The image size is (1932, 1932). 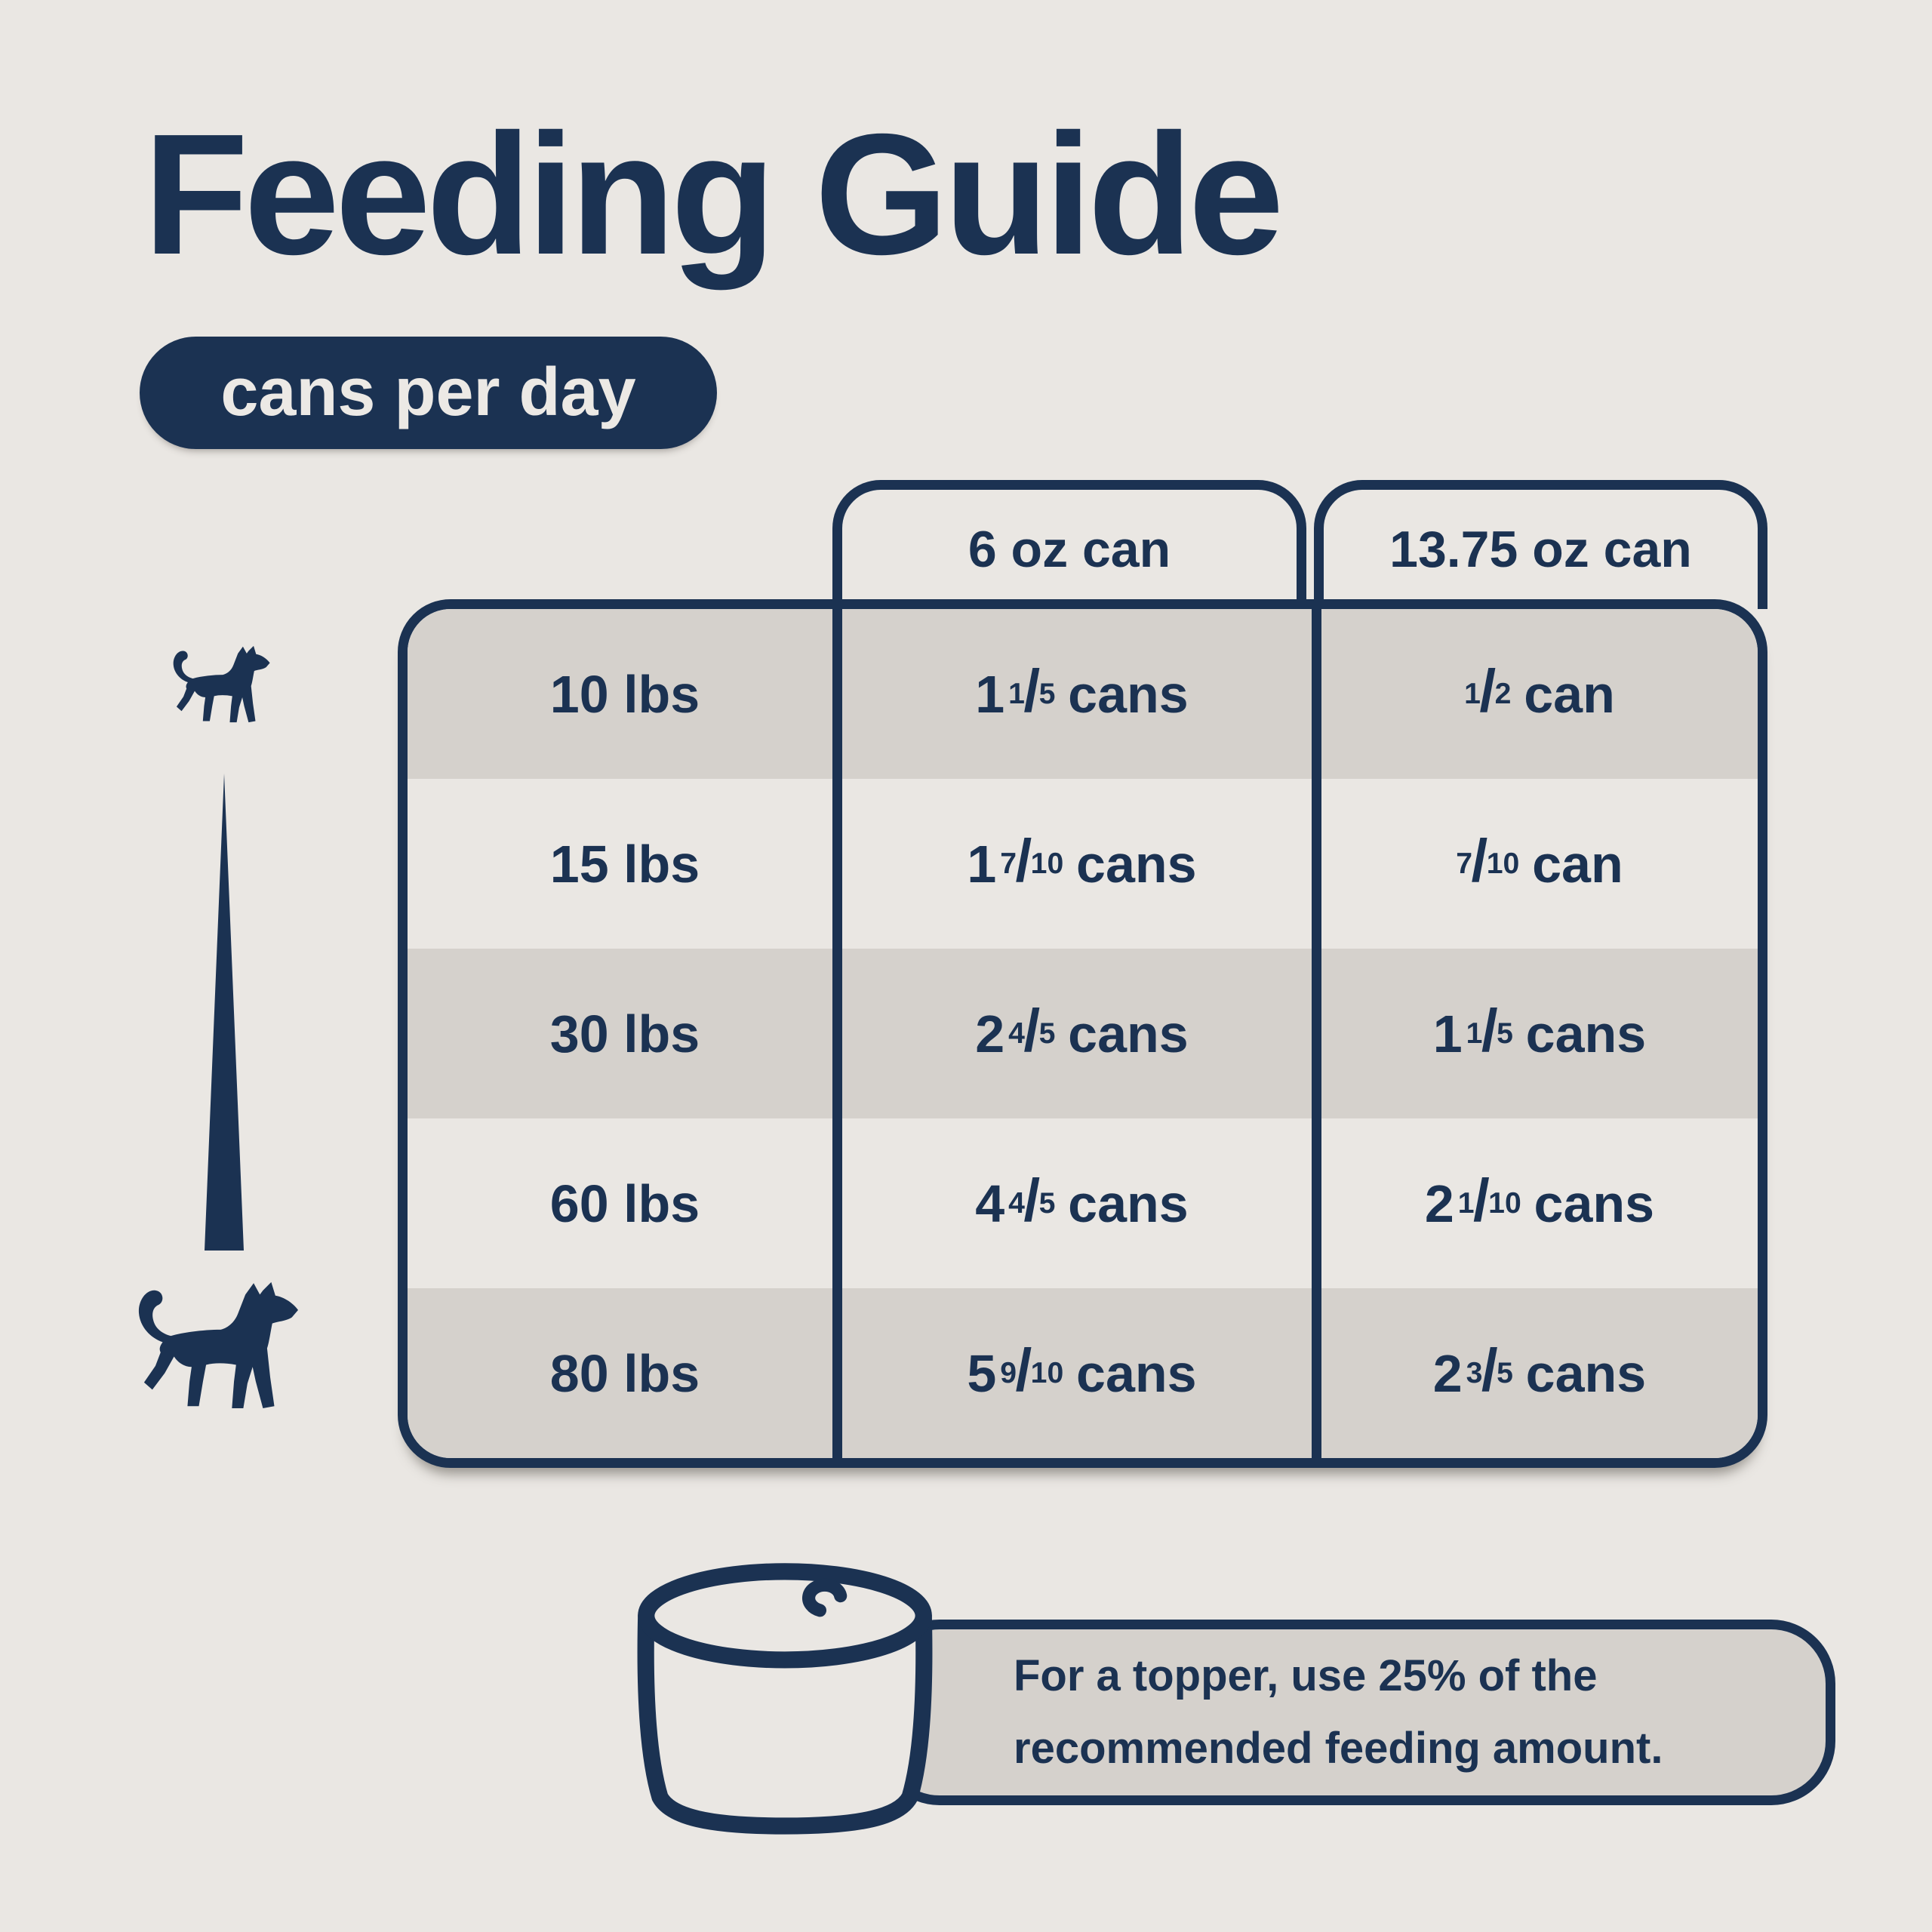 I want to click on column-header-6oz: 6 oz can, so click(x=1069, y=544).